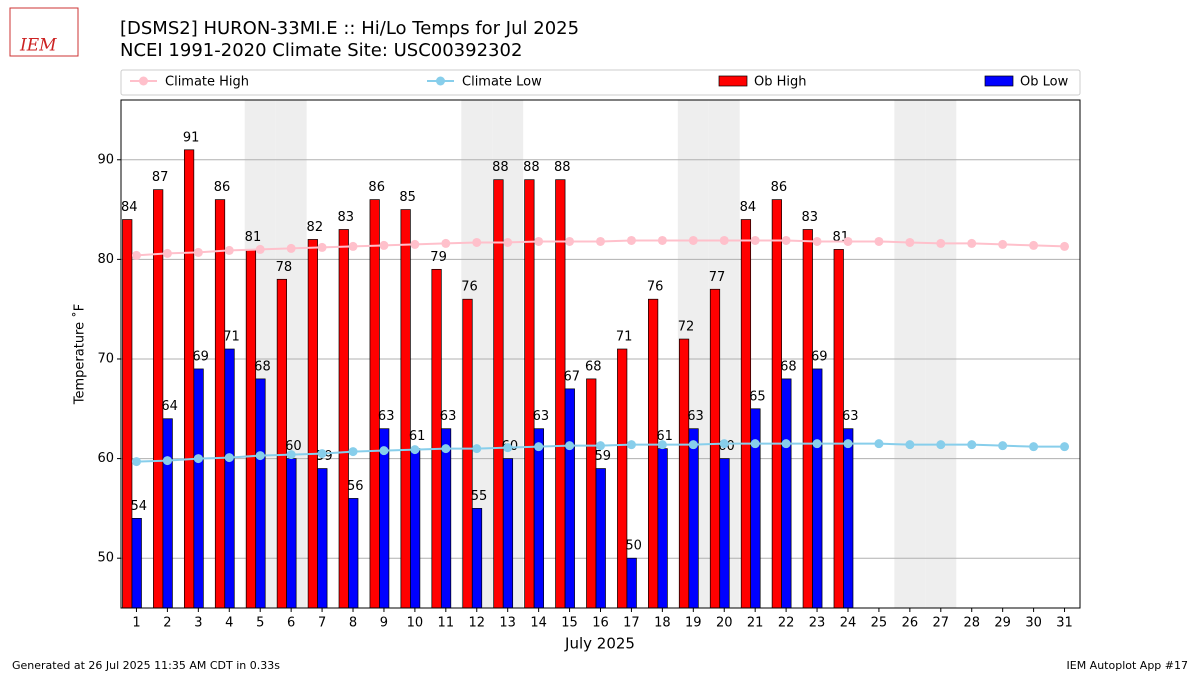 The image size is (1200, 679). What do you see at coordinates (817, 623) in the screenshot?
I see `x-tick-label: 23` at bounding box center [817, 623].